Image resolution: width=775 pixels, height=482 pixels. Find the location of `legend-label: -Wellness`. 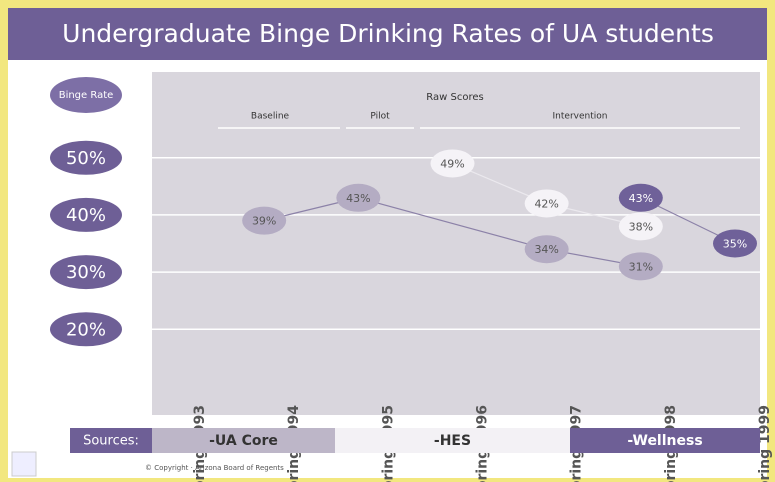

legend-label: -Wellness is located at coordinates (664, 441).